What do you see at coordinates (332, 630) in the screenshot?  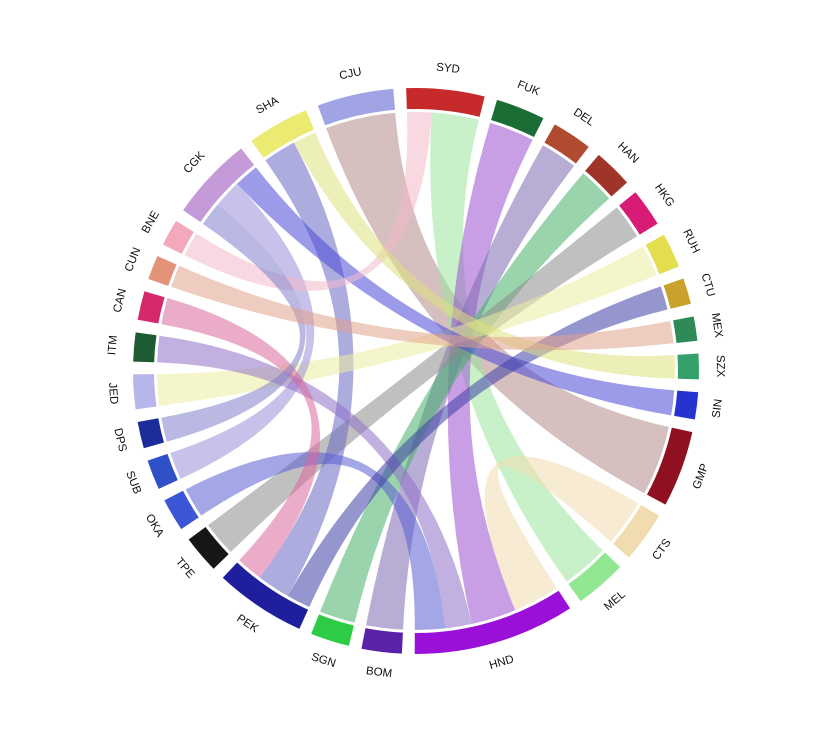 I see `arc-SGN` at bounding box center [332, 630].